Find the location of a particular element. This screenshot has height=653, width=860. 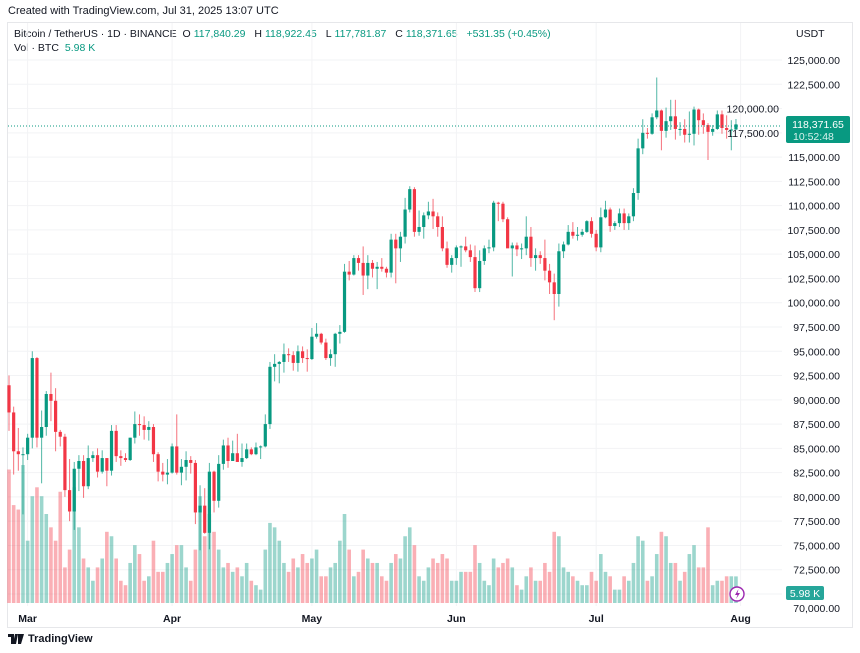

currency-label: USDT is located at coordinates (810, 34).